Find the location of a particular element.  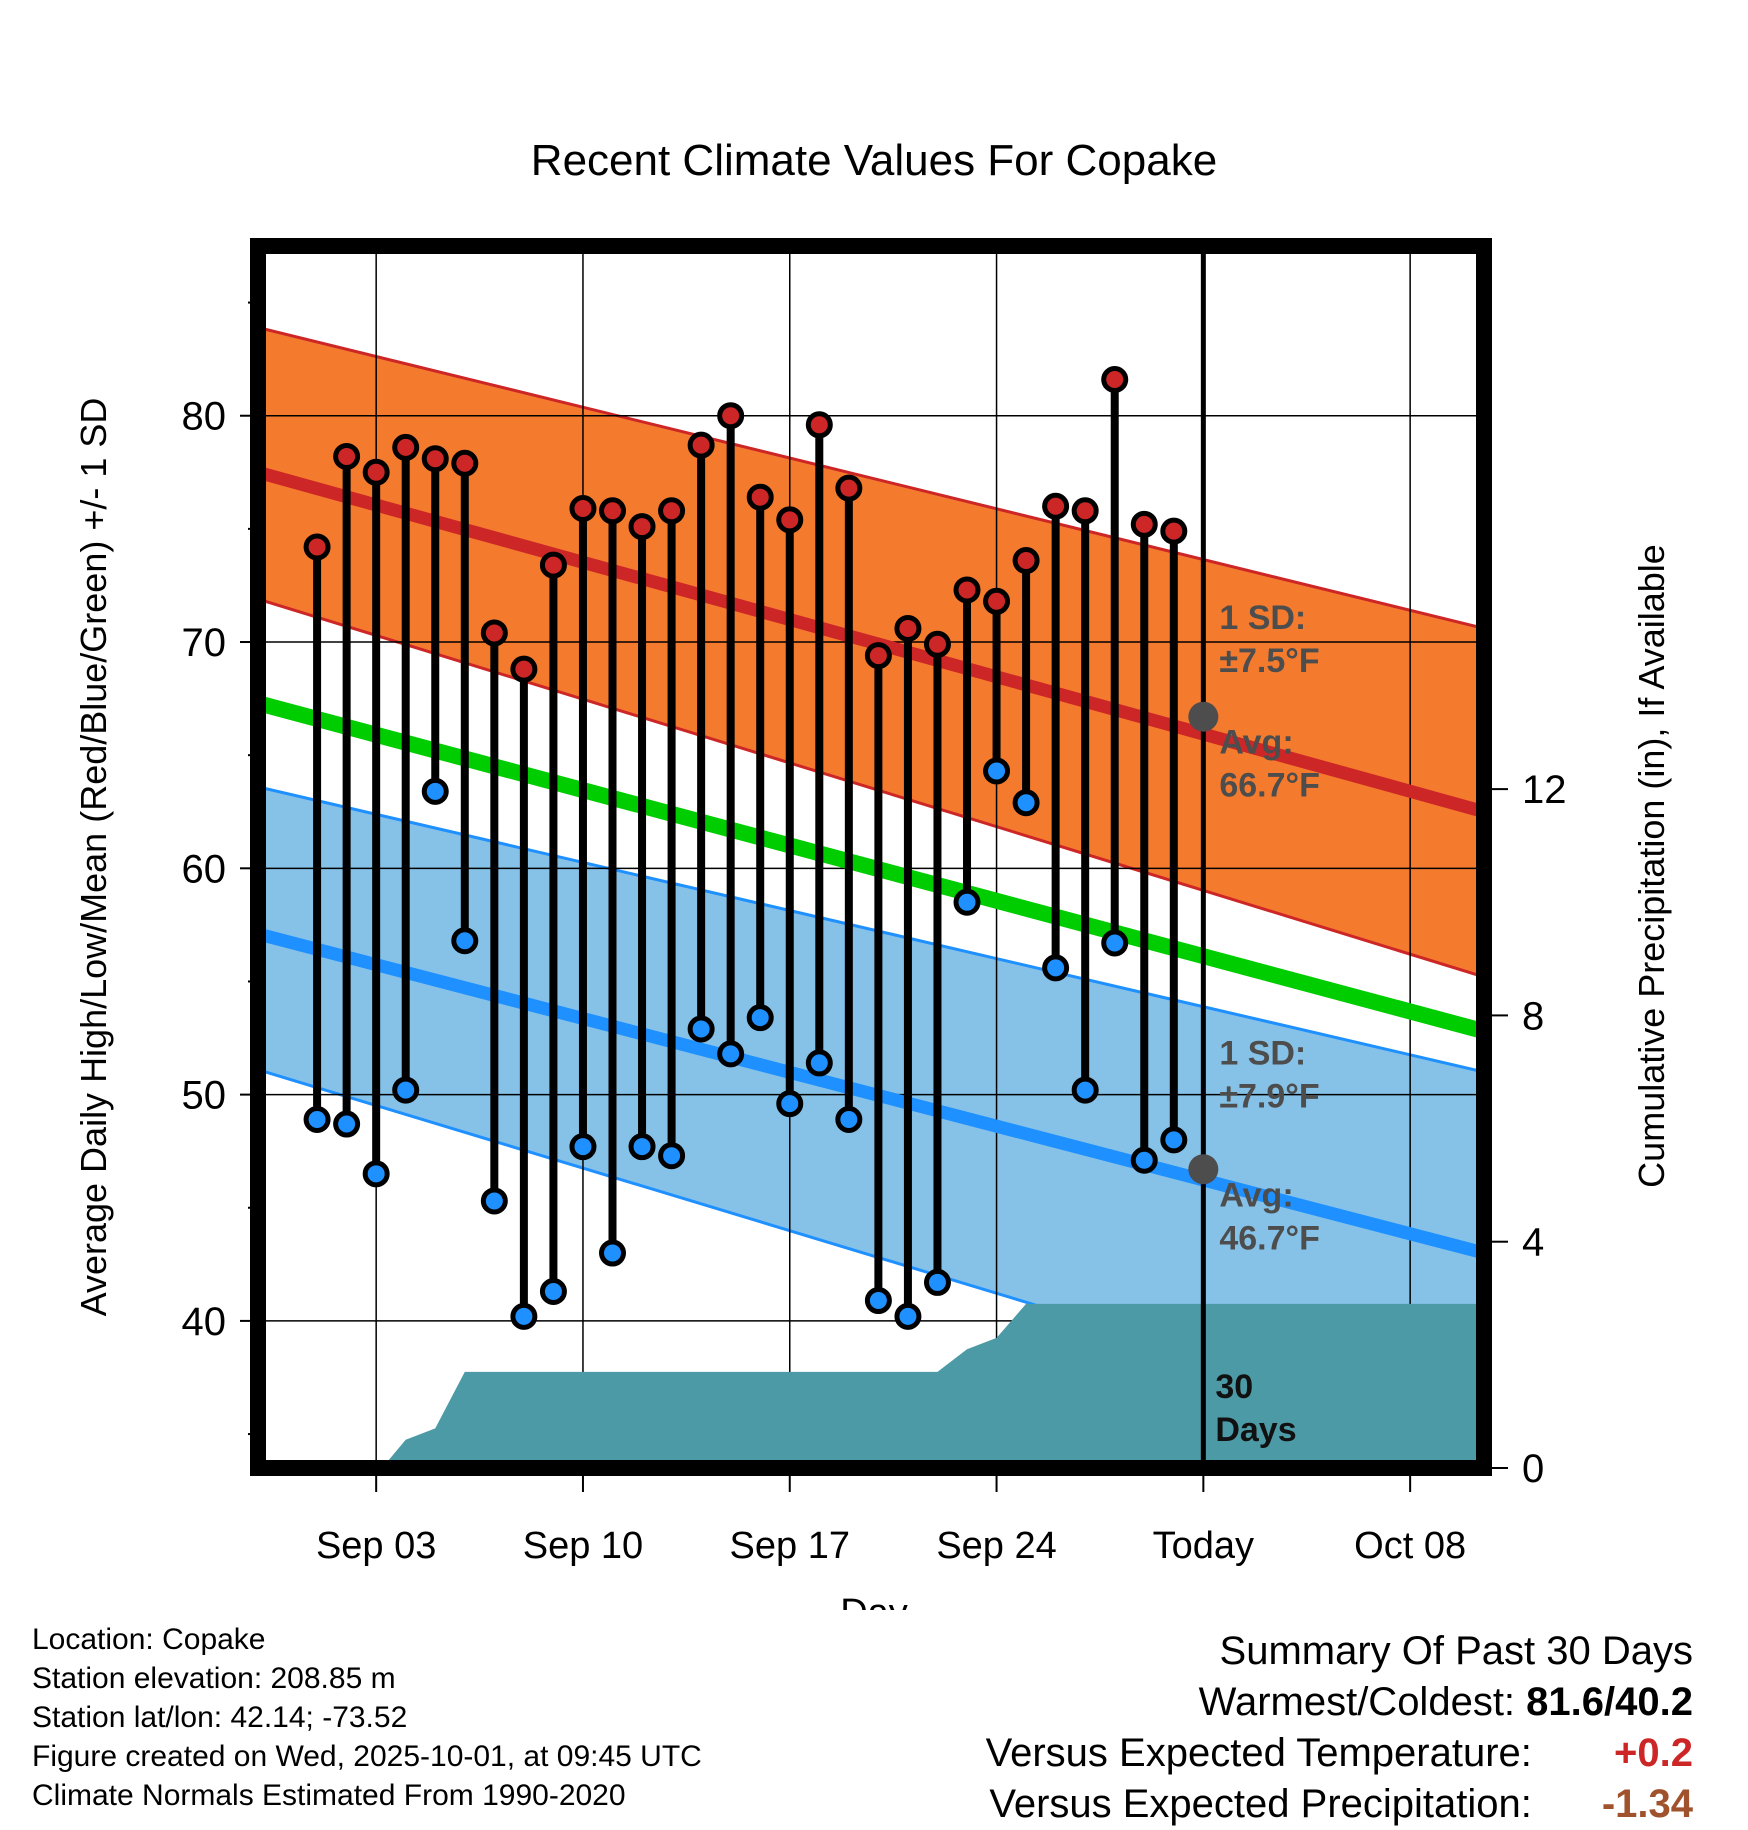

low-avg-value: 46.7°F is located at coordinates (1269, 1238).